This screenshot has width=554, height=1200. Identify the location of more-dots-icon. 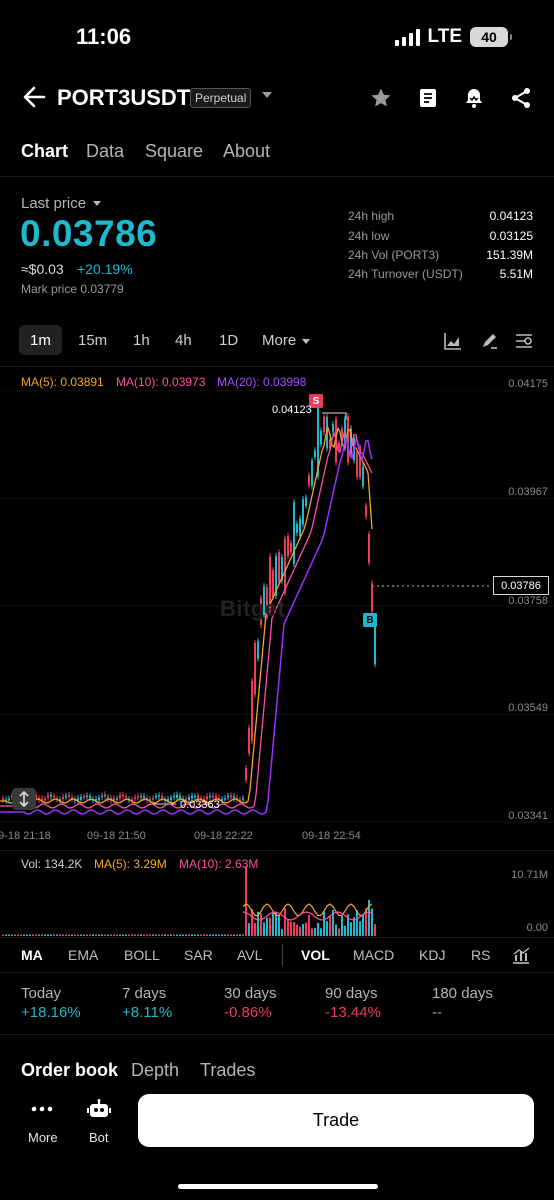
(42, 1109).